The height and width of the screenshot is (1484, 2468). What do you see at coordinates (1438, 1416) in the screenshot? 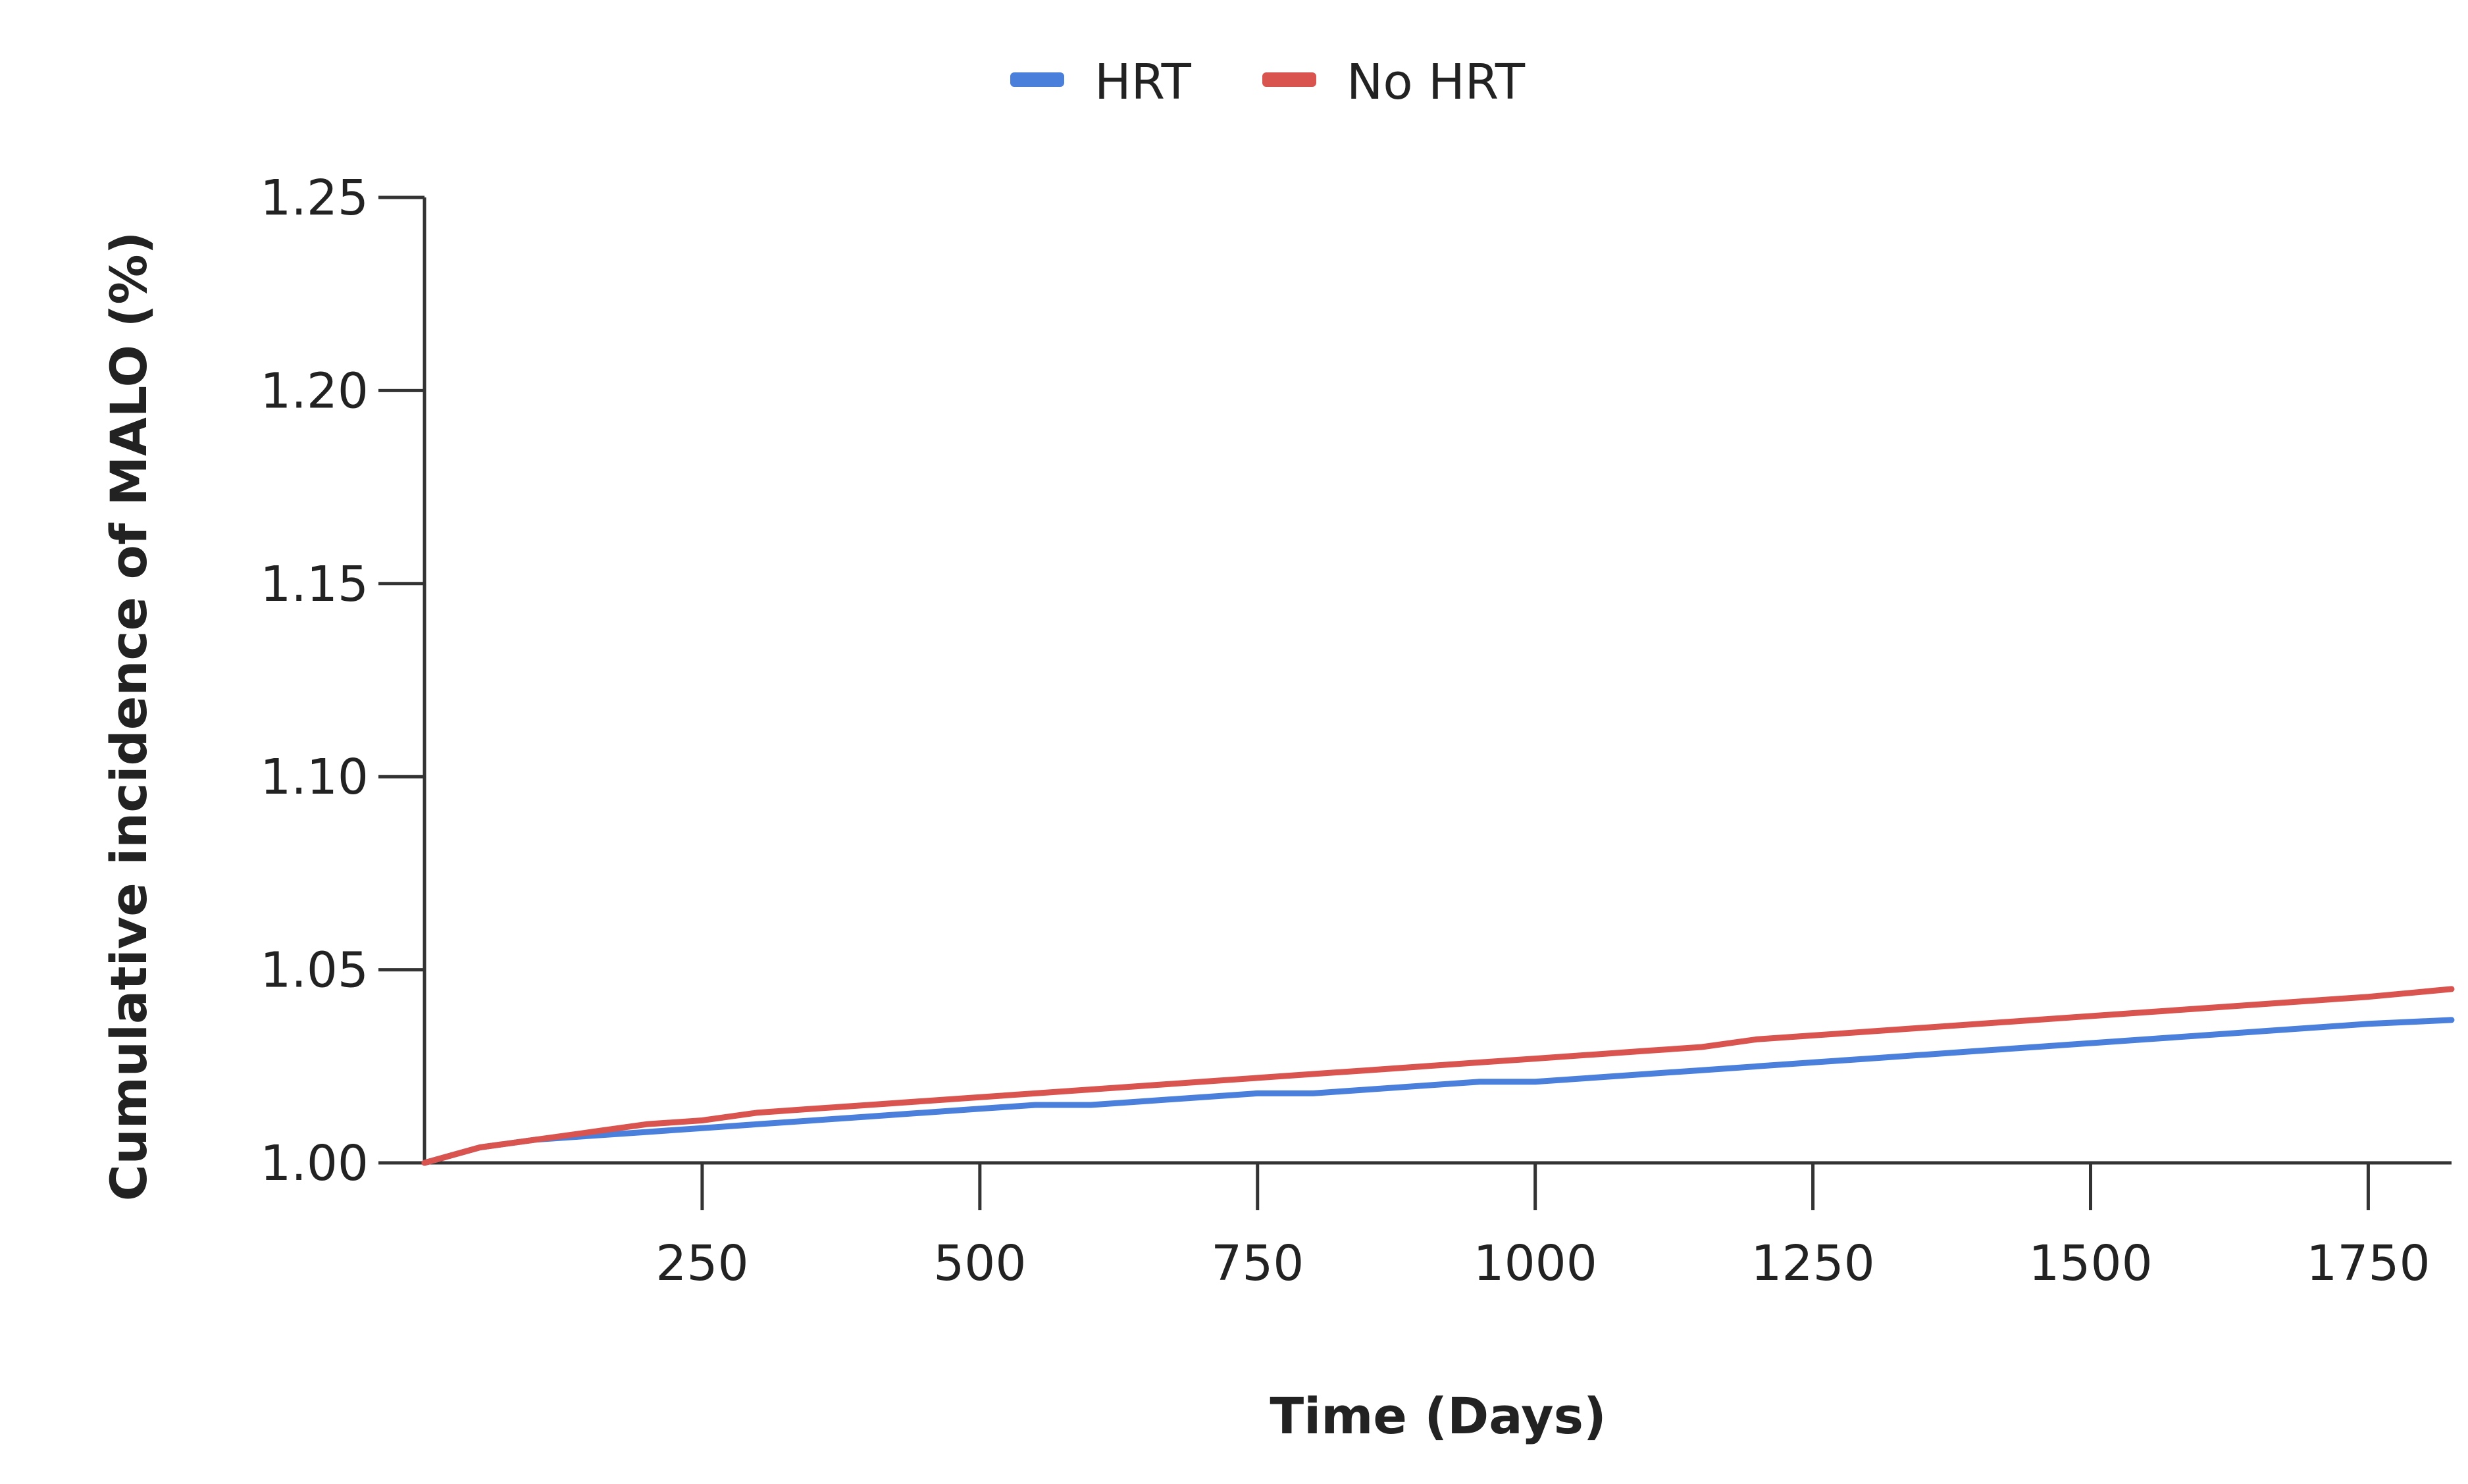
I see `x-axis-title: Time (Days)` at bounding box center [1438, 1416].